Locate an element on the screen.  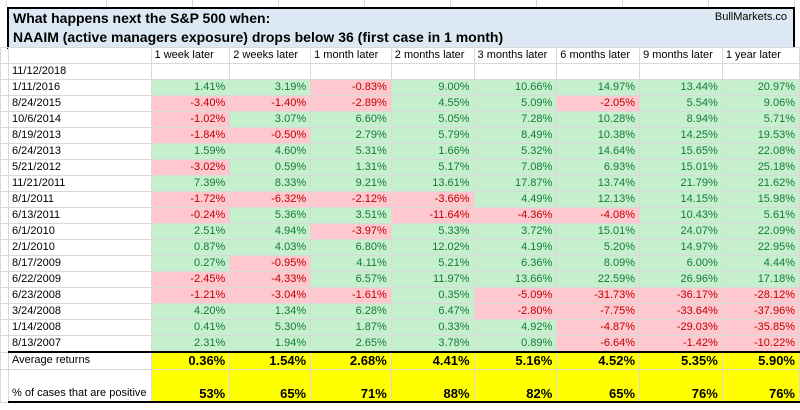
return-cell: 0.89% is located at coordinates (515, 344).